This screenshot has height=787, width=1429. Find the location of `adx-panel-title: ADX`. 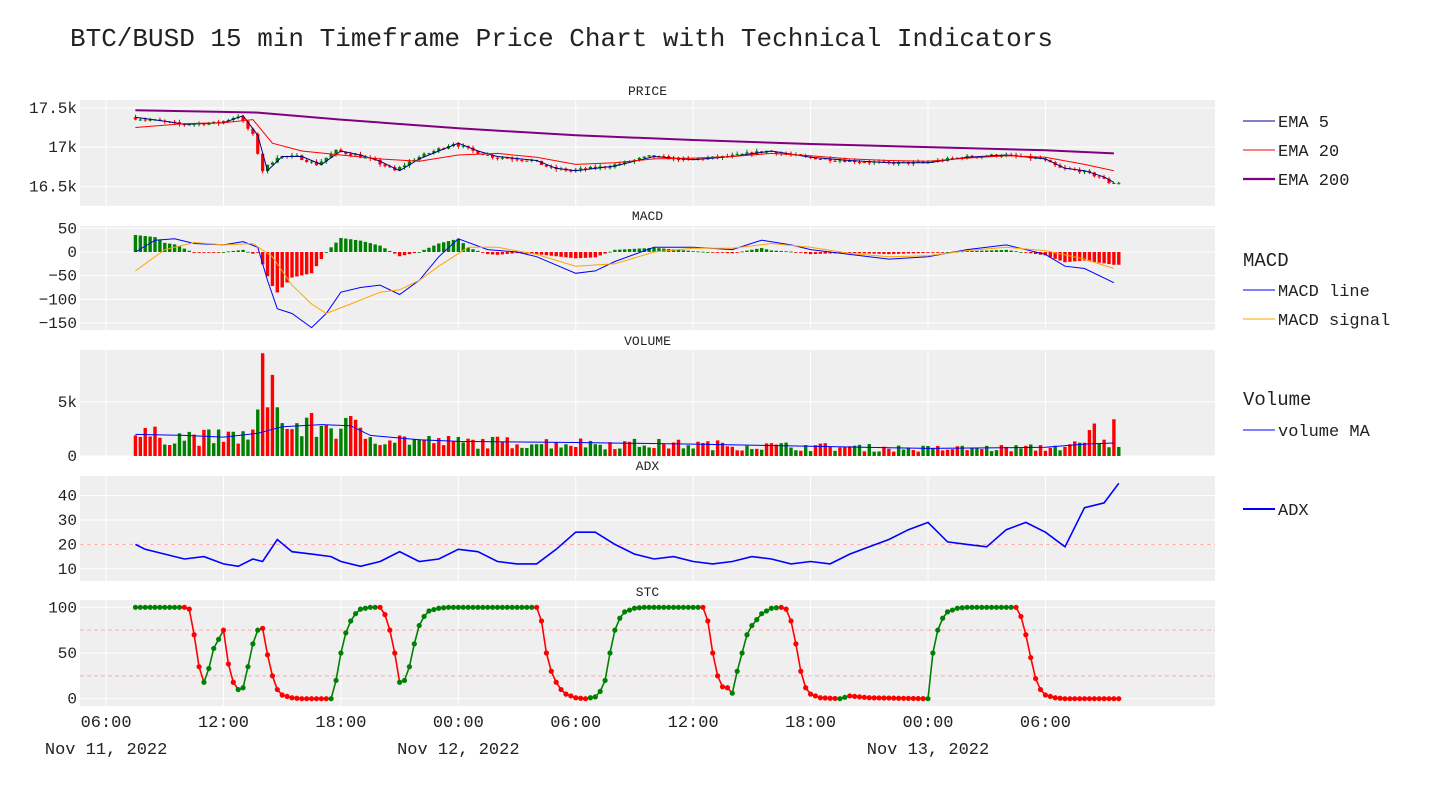

adx-panel-title: ADX is located at coordinates (648, 466).